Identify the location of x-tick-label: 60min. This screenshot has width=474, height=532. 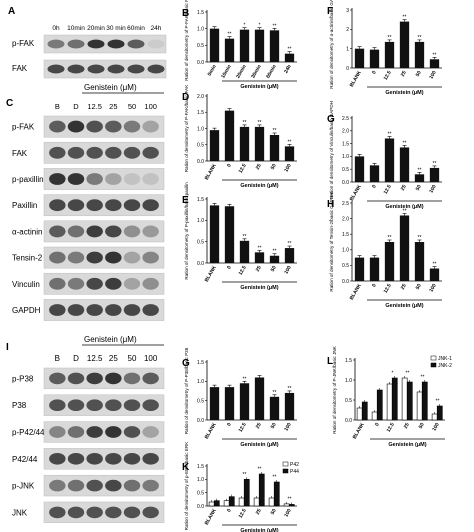
(271, 72).